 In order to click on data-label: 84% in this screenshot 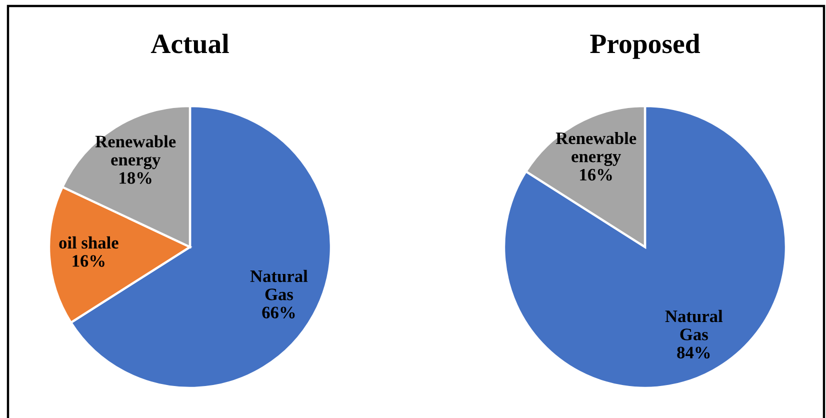, I will do `click(693, 352)`.